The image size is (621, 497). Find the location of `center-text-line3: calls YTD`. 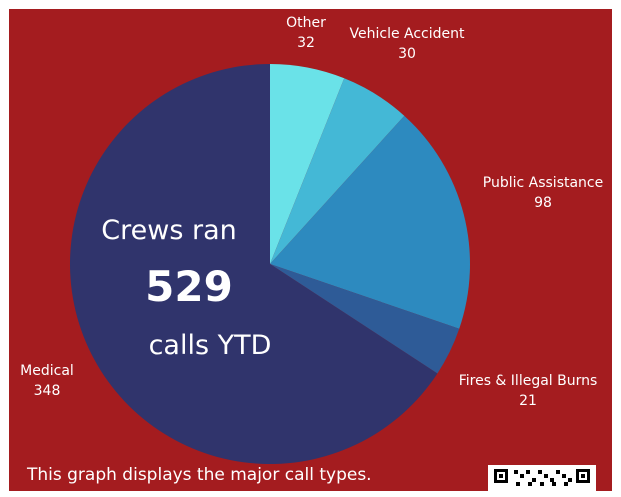

center-text-line3: calls YTD is located at coordinates (210, 345).